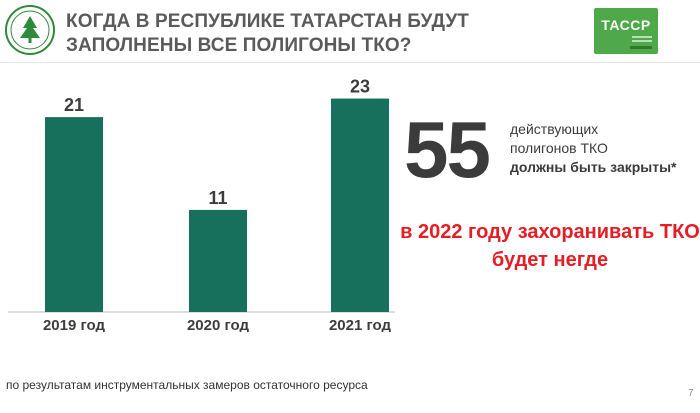 This screenshot has width=700, height=413. What do you see at coordinates (554, 129) in the screenshot?
I see `caption-line: действующих` at bounding box center [554, 129].